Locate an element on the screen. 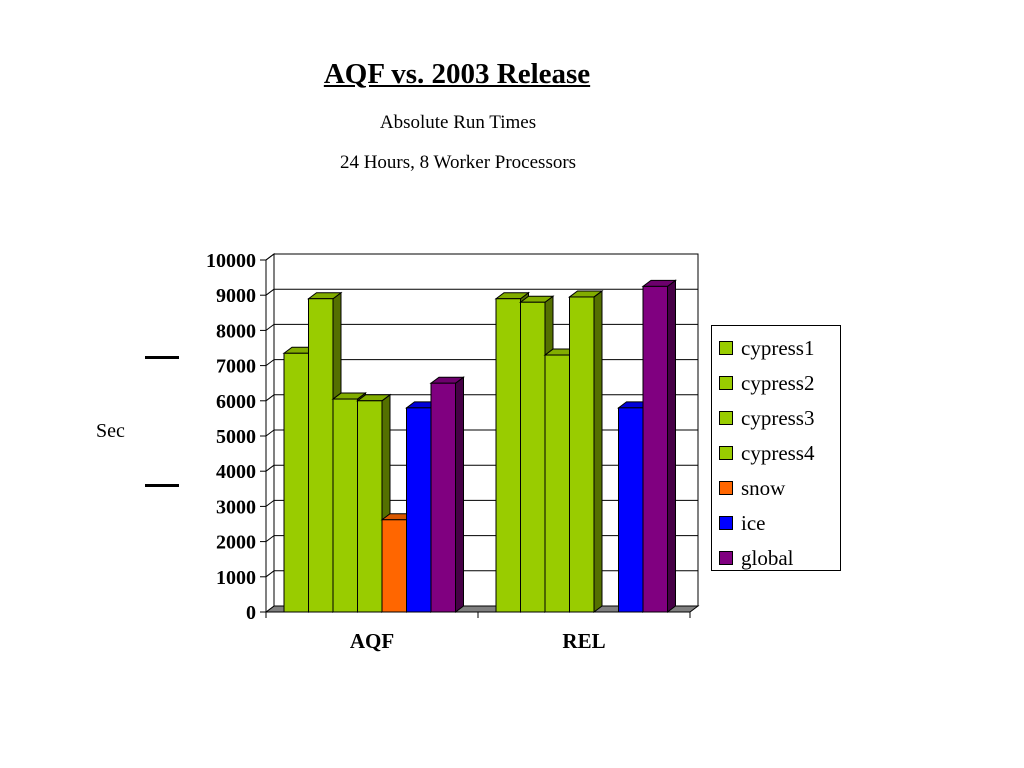 This screenshot has height=768, width=1024. legend-item-global: global is located at coordinates (756, 558).